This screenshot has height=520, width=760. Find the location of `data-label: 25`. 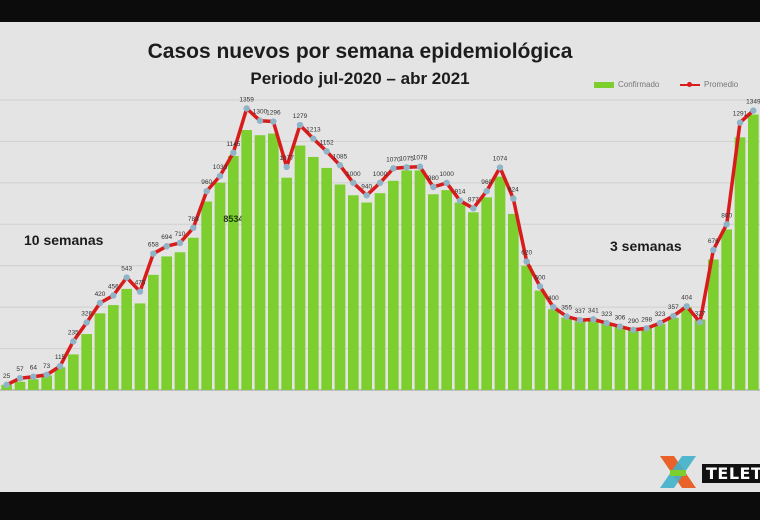

data-label: 25 is located at coordinates (7, 376).